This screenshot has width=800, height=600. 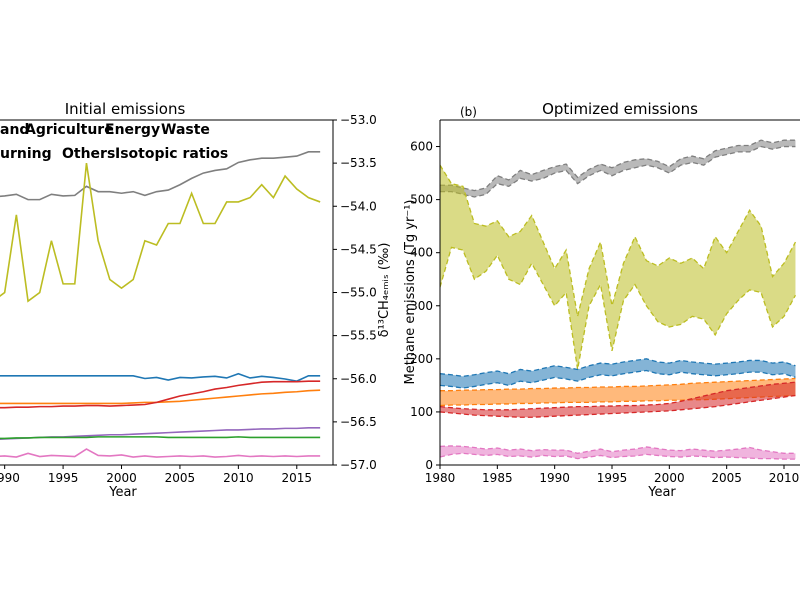 What do you see at coordinates (358, 120) in the screenshot?
I see `y2-tick-label: −53.0` at bounding box center [358, 120].